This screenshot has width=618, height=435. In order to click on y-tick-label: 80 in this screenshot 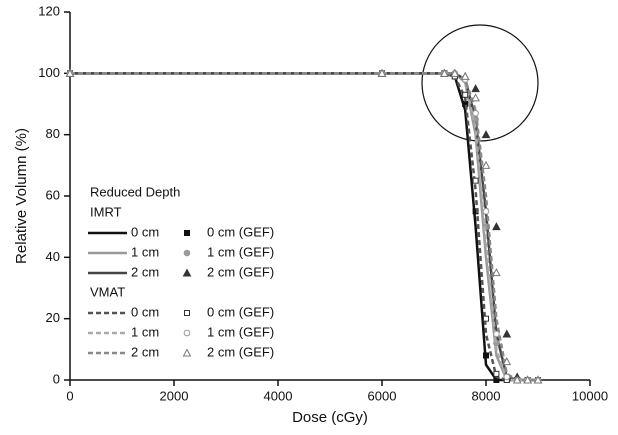, I will do `click(53, 133)`.